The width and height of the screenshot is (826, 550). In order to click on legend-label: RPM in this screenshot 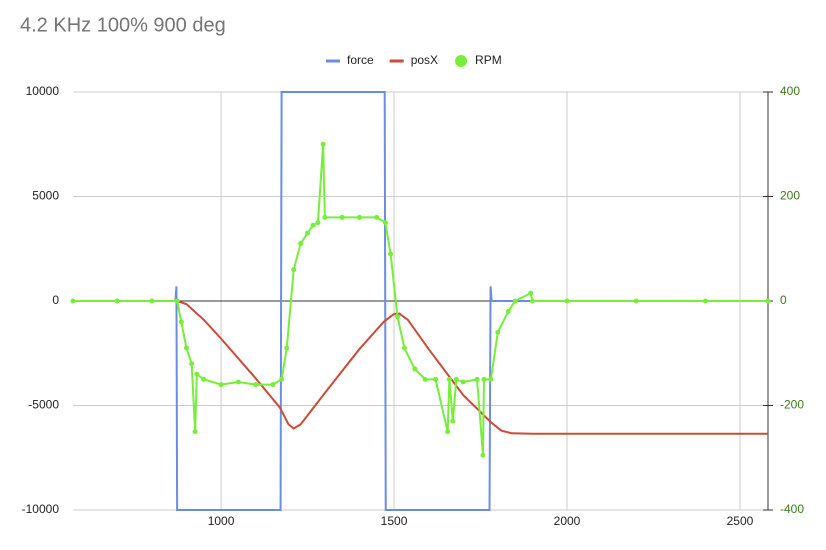, I will do `click(488, 60)`.